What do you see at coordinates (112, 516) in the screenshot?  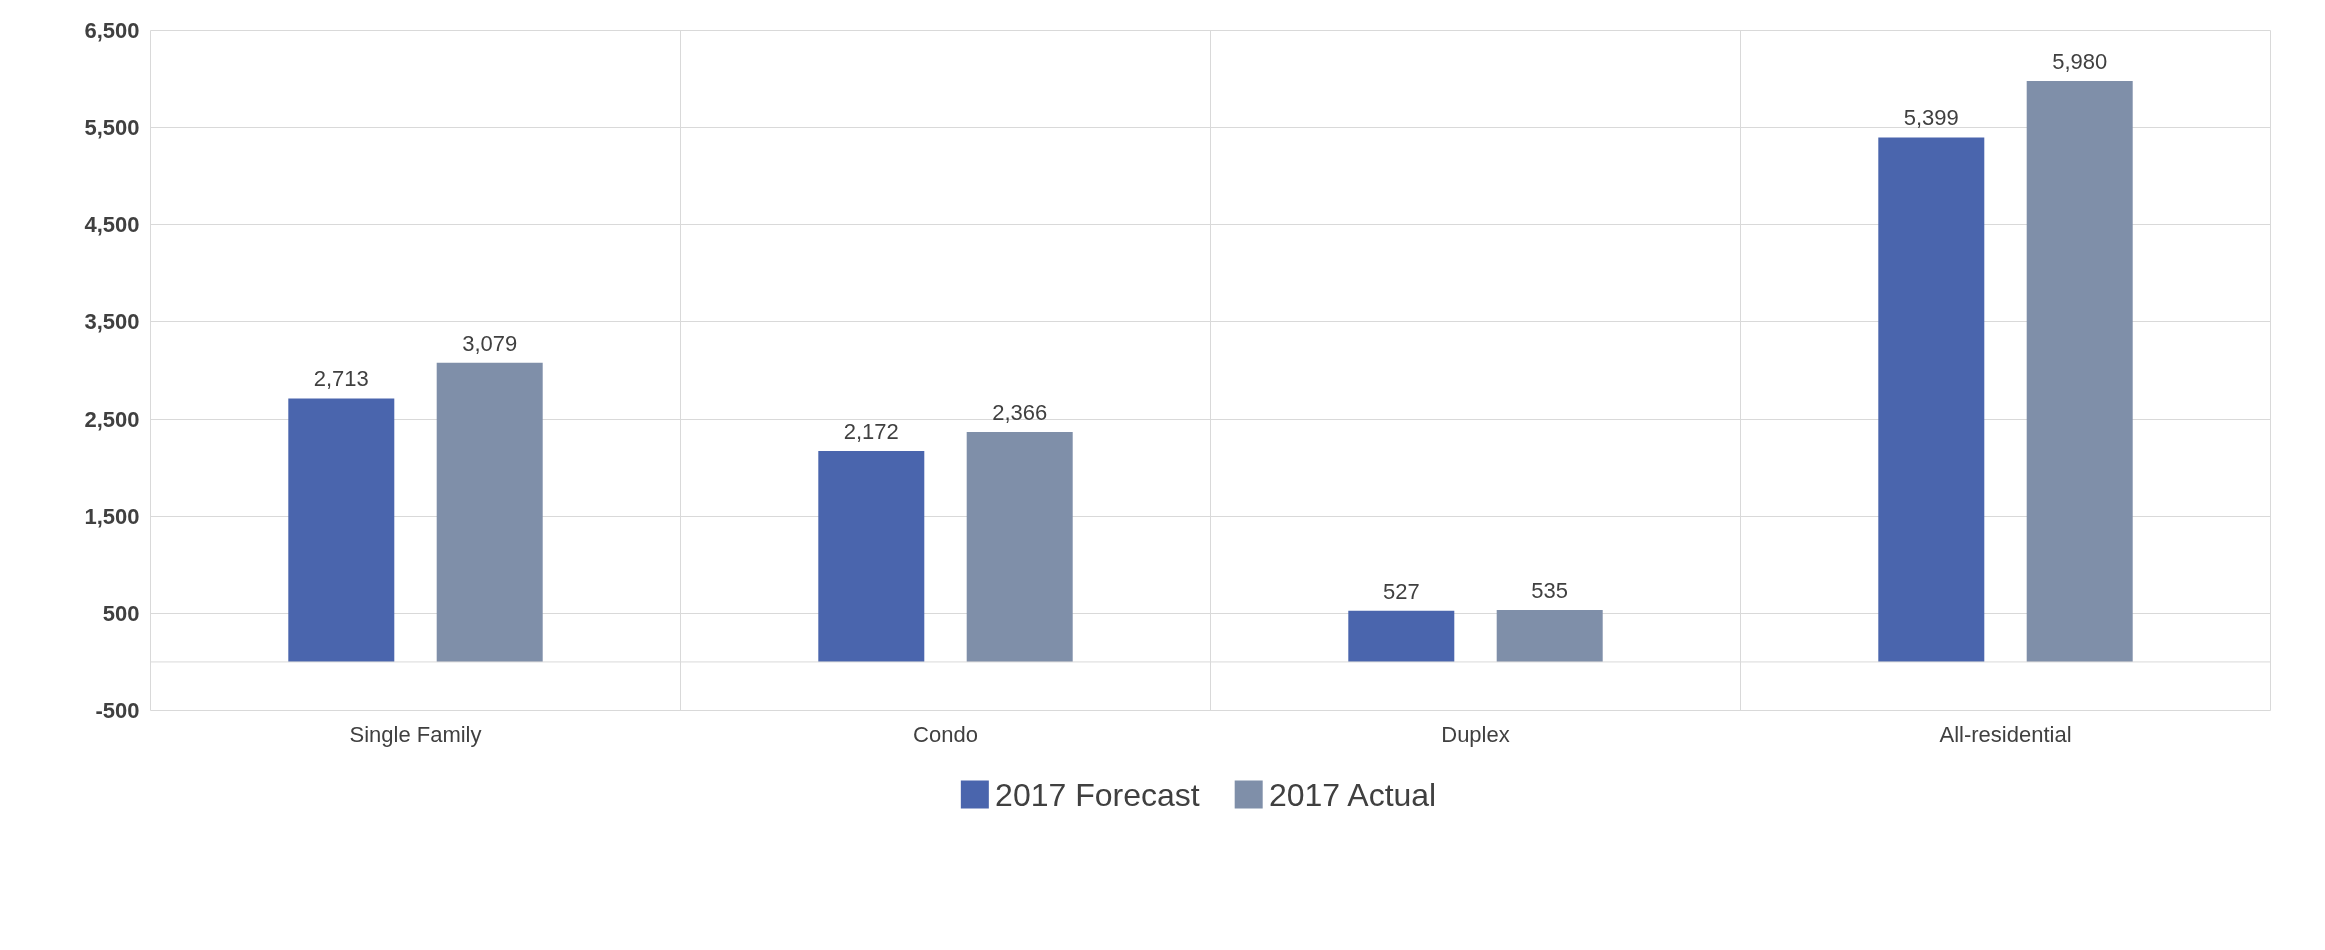 I see `y-tick-label: 1,500` at bounding box center [112, 516].